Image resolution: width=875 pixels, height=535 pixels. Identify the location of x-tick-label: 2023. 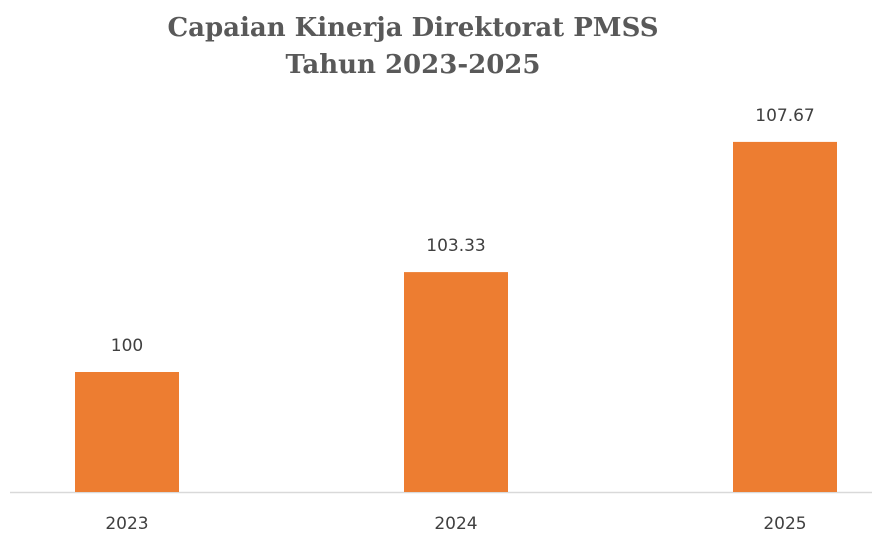
(126, 524).